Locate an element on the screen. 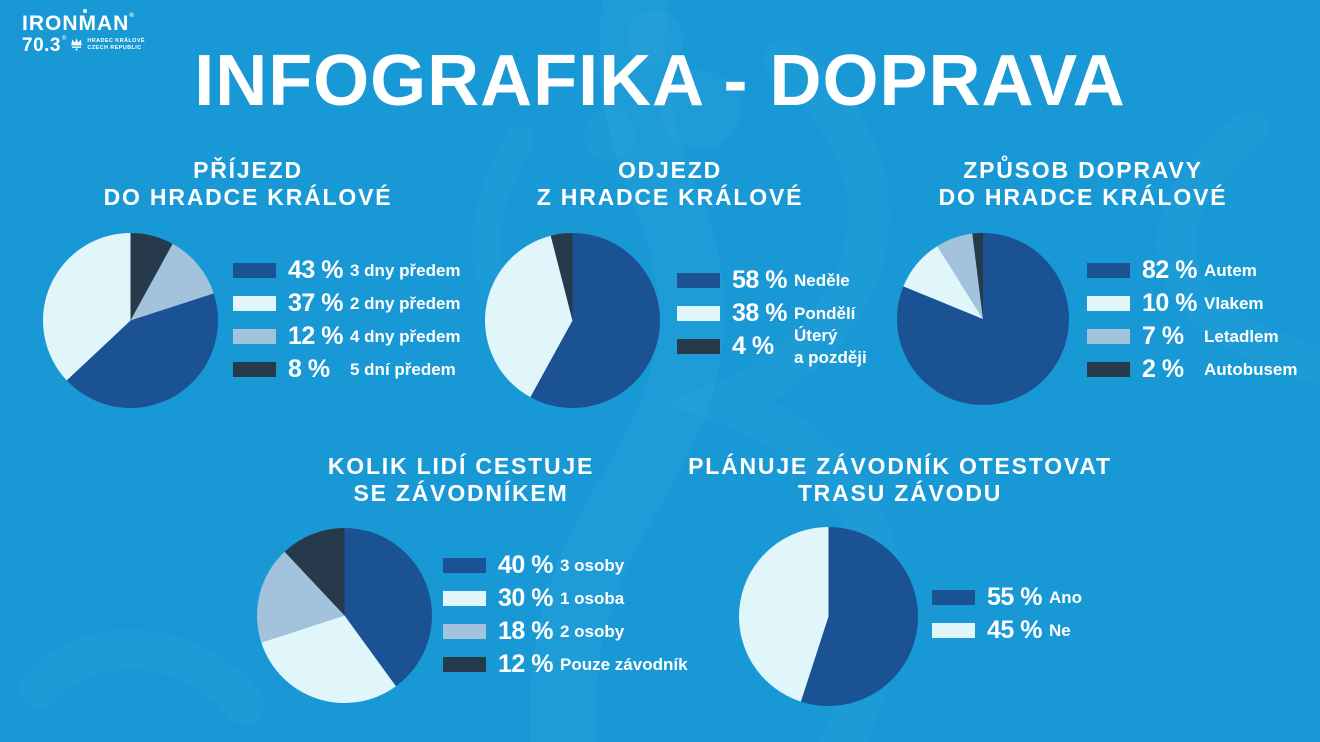 The width and height of the screenshot is (1320, 742). legend-percent: 7 % is located at coordinates (1163, 336).